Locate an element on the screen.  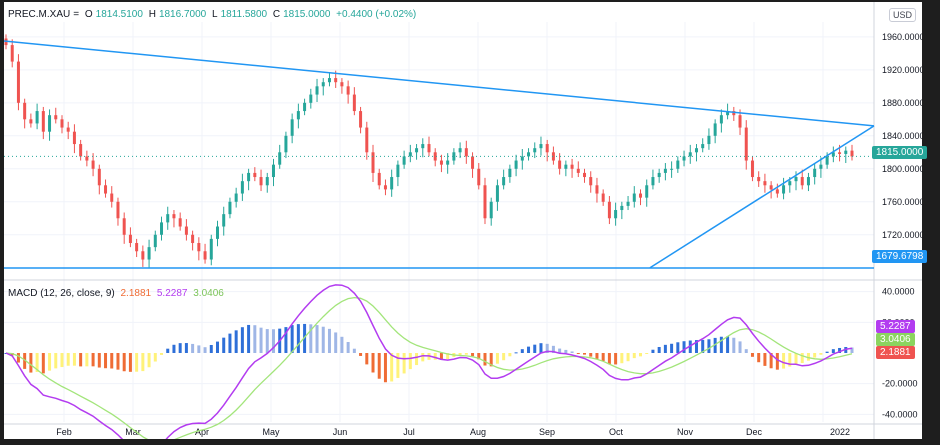
macd-signal-value: 3.0406 is located at coordinates (208, 293).